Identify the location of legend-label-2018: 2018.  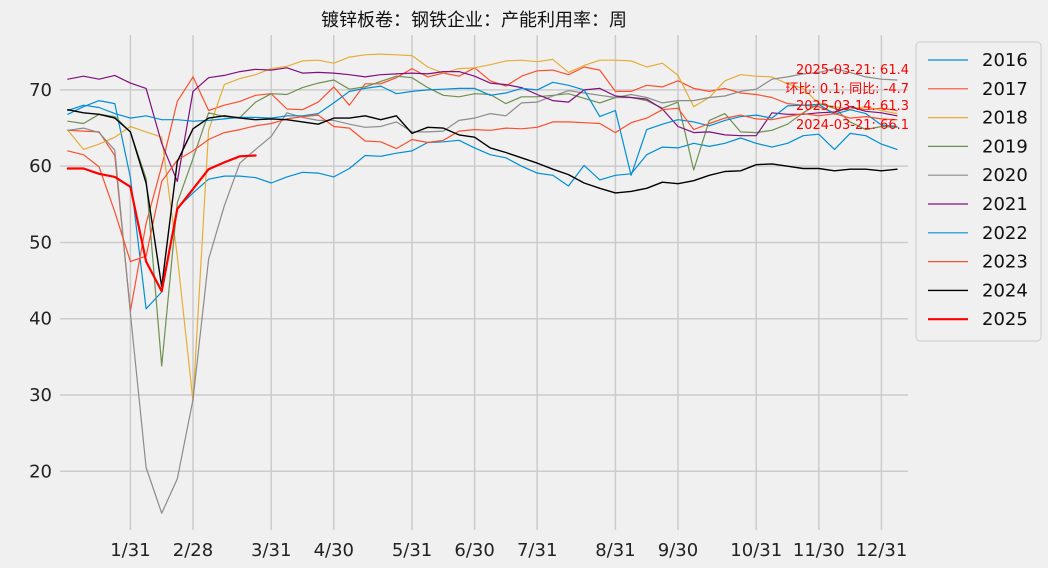
(1005, 118).